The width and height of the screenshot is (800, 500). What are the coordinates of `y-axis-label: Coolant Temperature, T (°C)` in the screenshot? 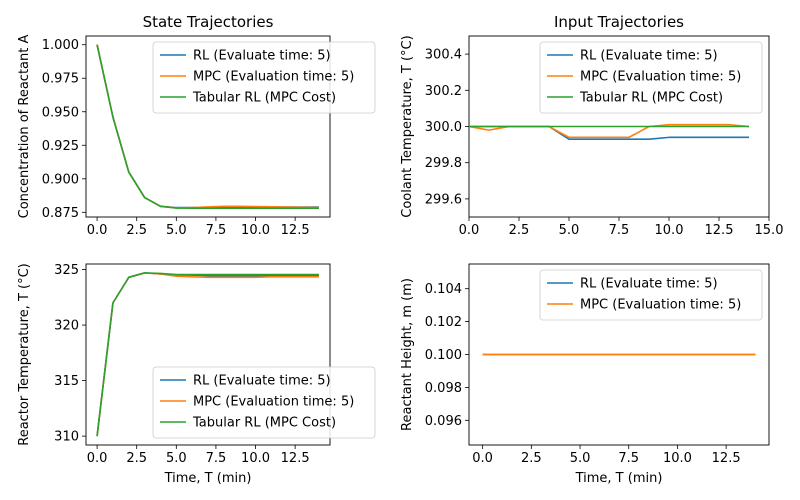 It's located at (407, 126).